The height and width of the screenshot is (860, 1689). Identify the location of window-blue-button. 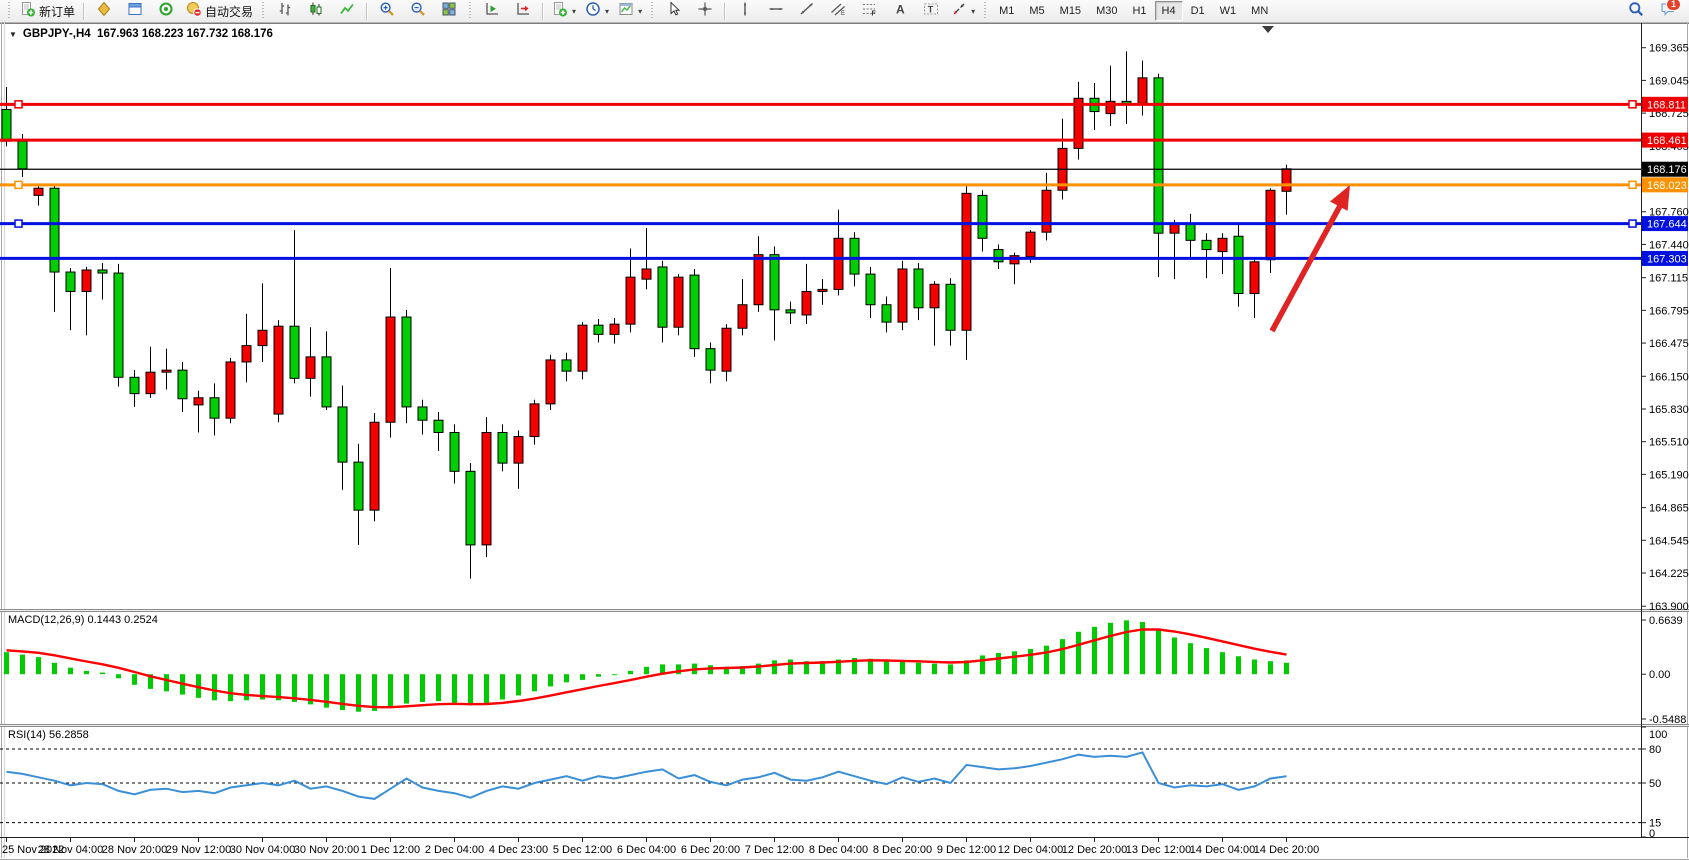
(135, 11).